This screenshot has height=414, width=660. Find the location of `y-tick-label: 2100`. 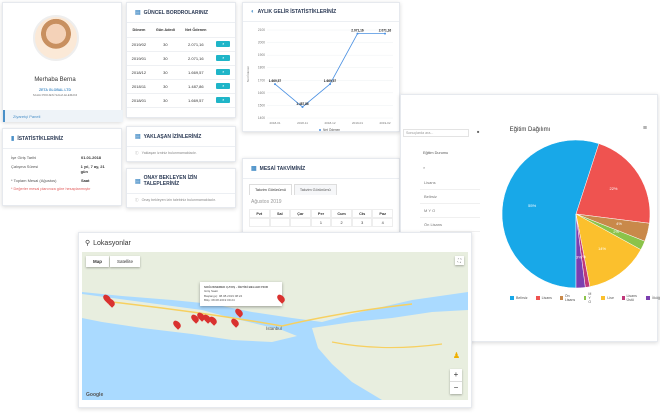

y-tick-label: 2100 is located at coordinates (261, 30).